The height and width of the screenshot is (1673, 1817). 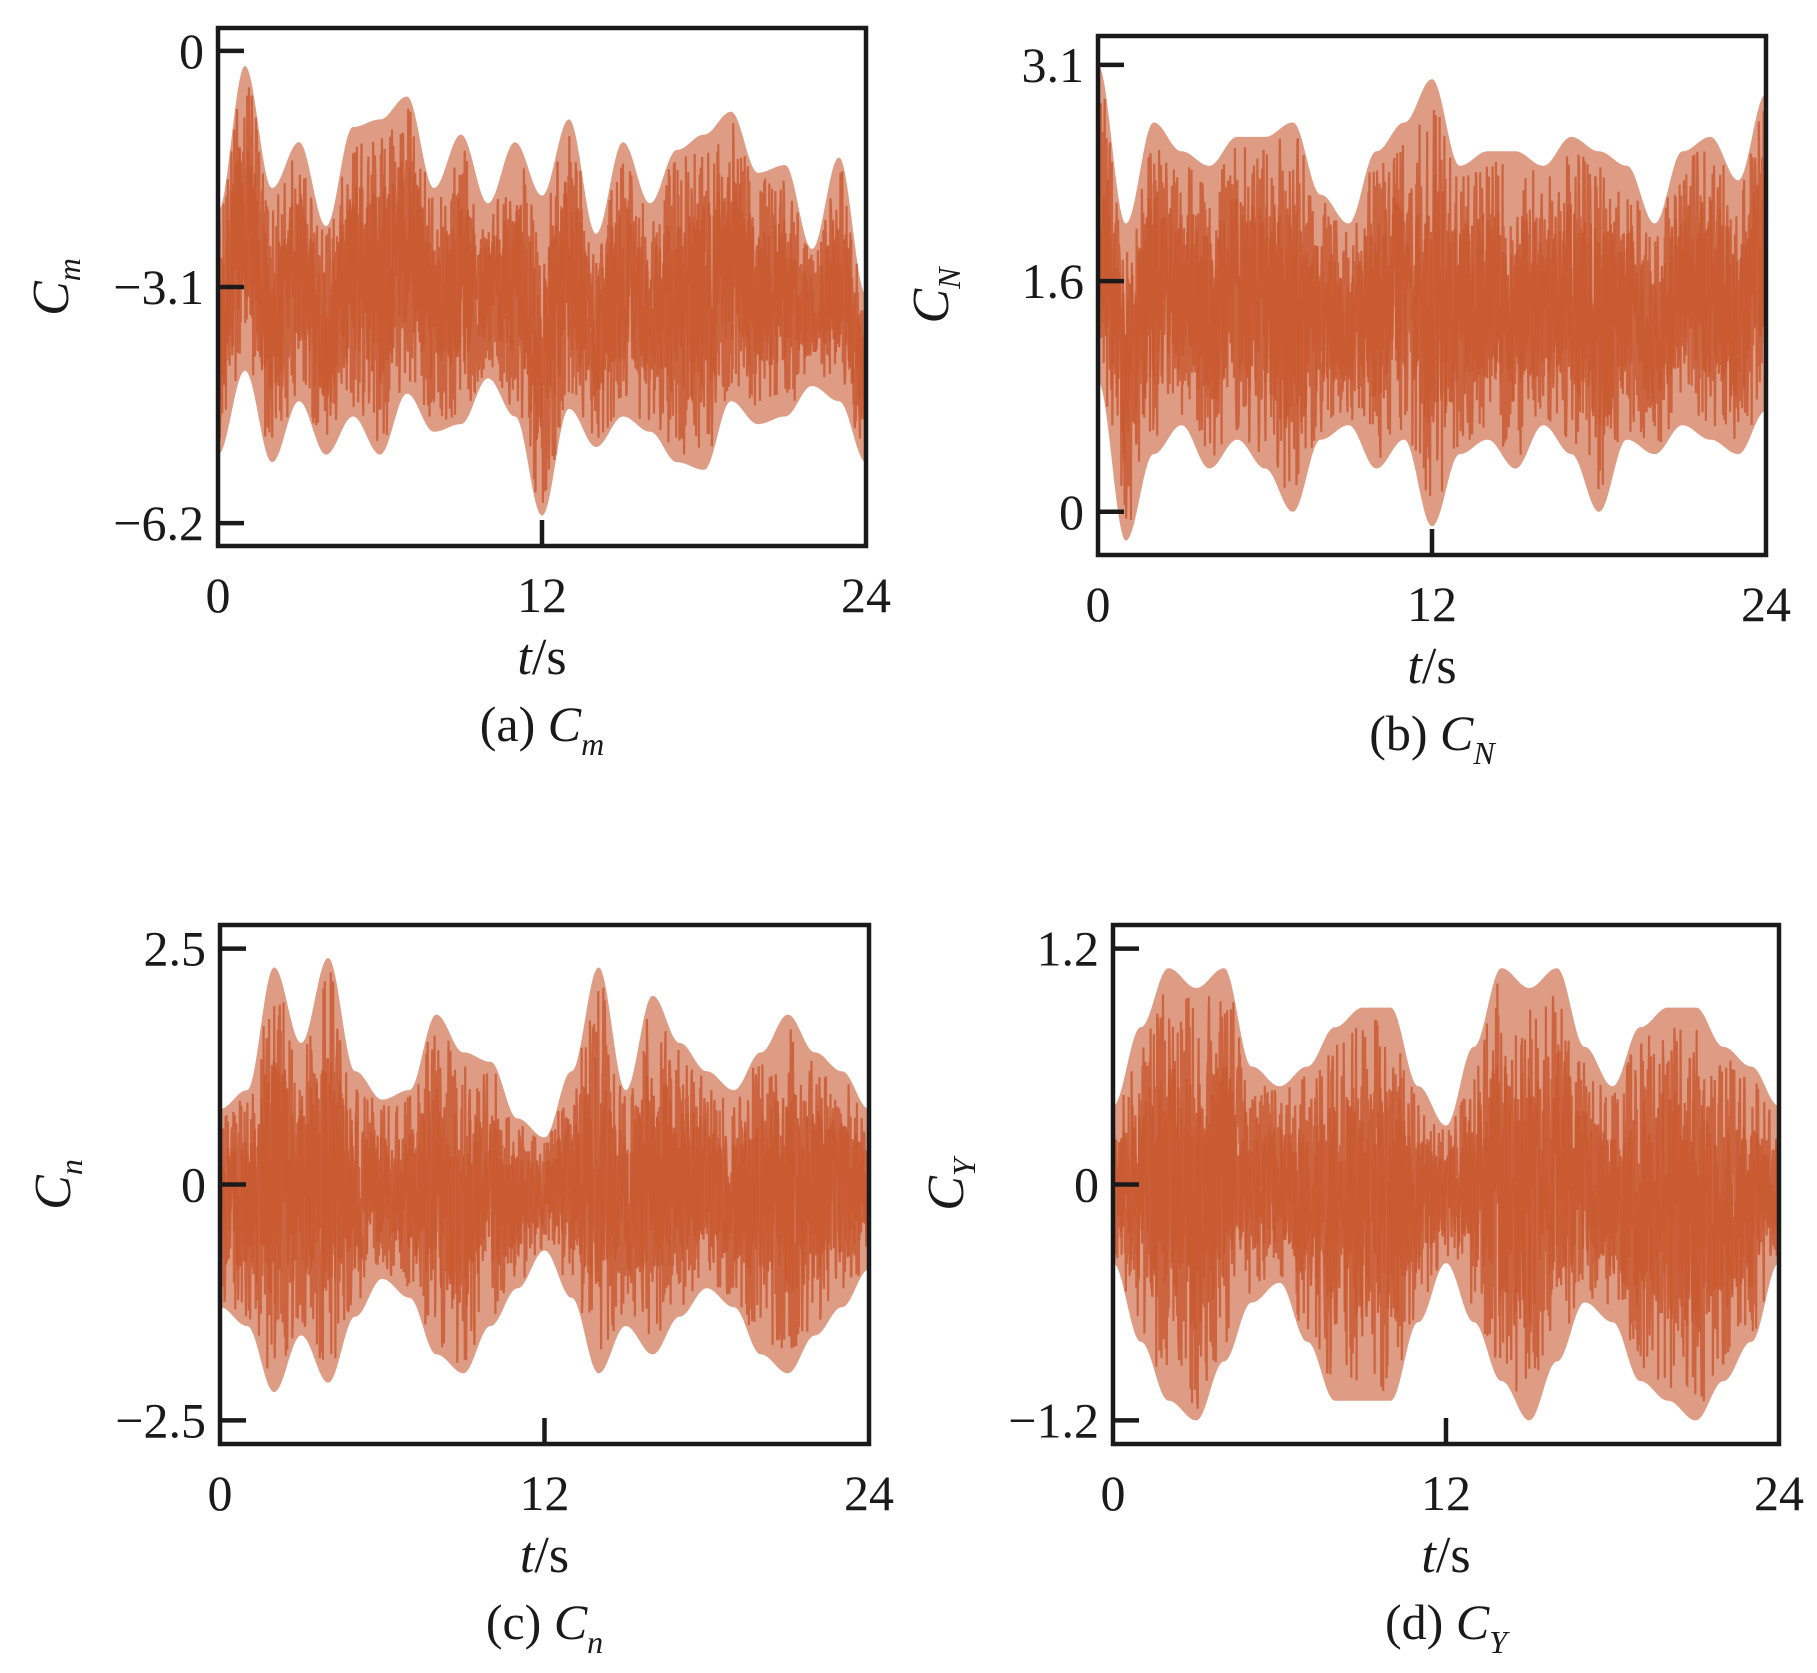 What do you see at coordinates (1446, 1493) in the screenshot?
I see `x-tick-label-d: 12` at bounding box center [1446, 1493].